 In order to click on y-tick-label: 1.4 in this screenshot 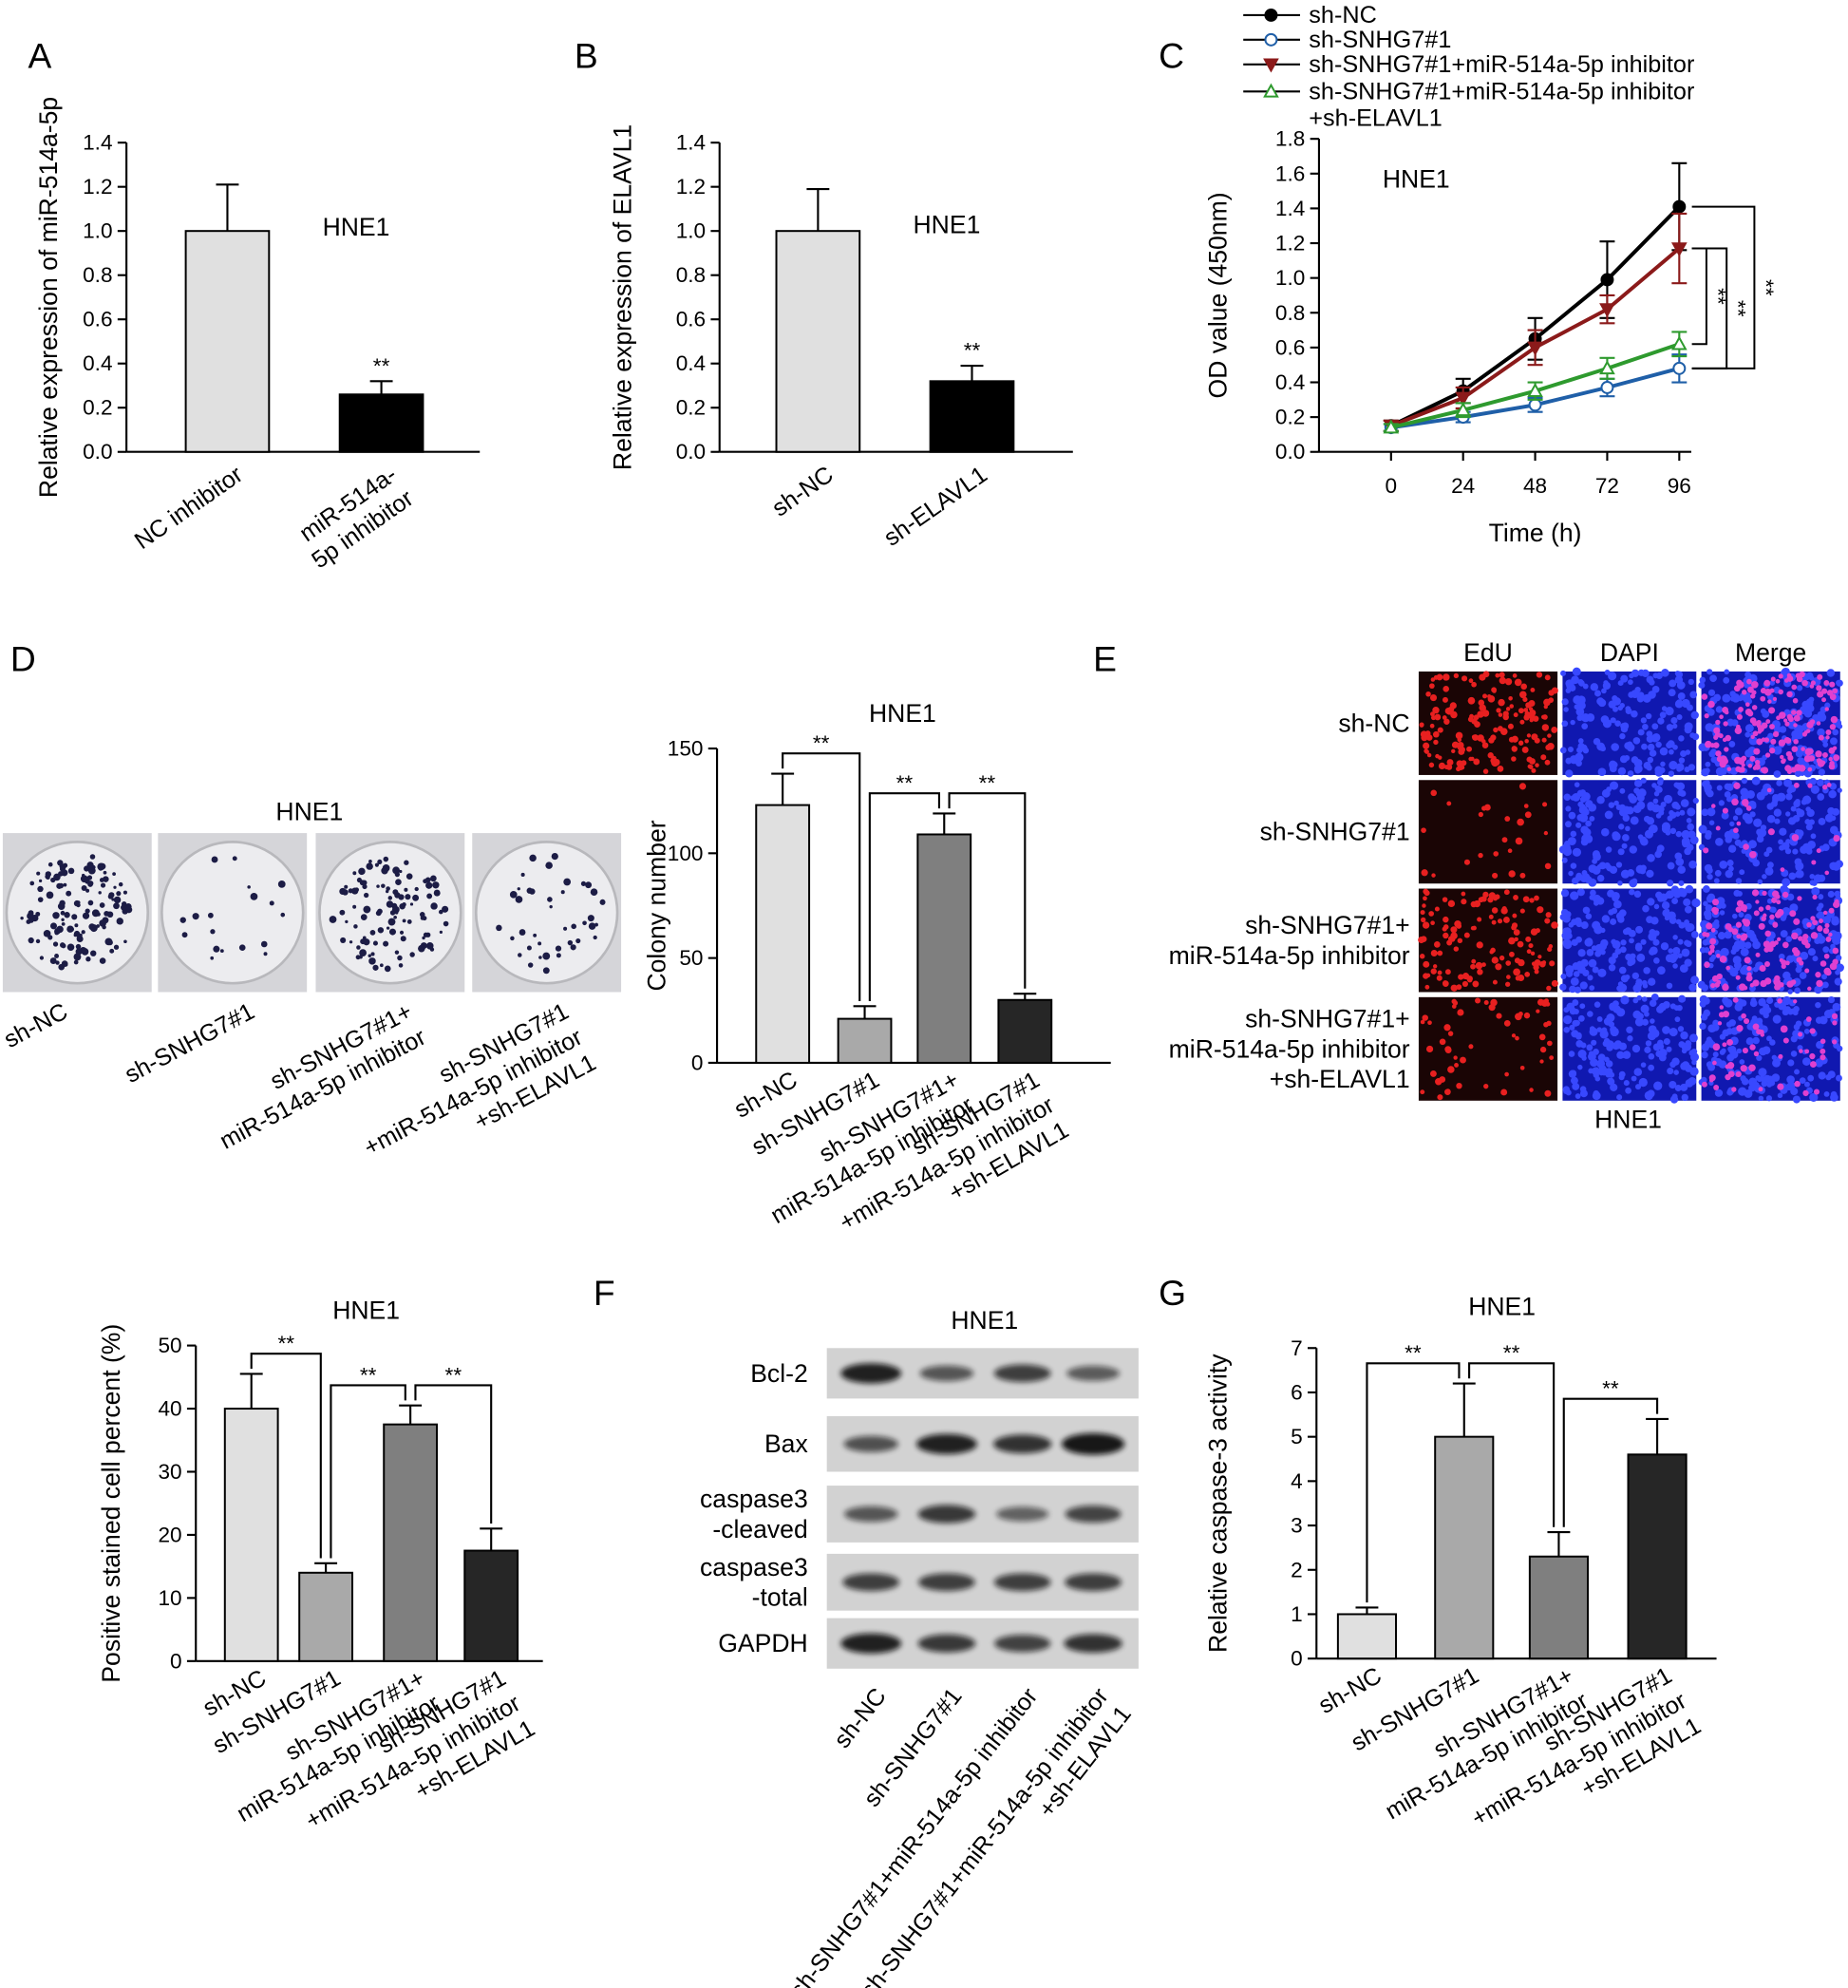, I will do `click(691, 143)`.